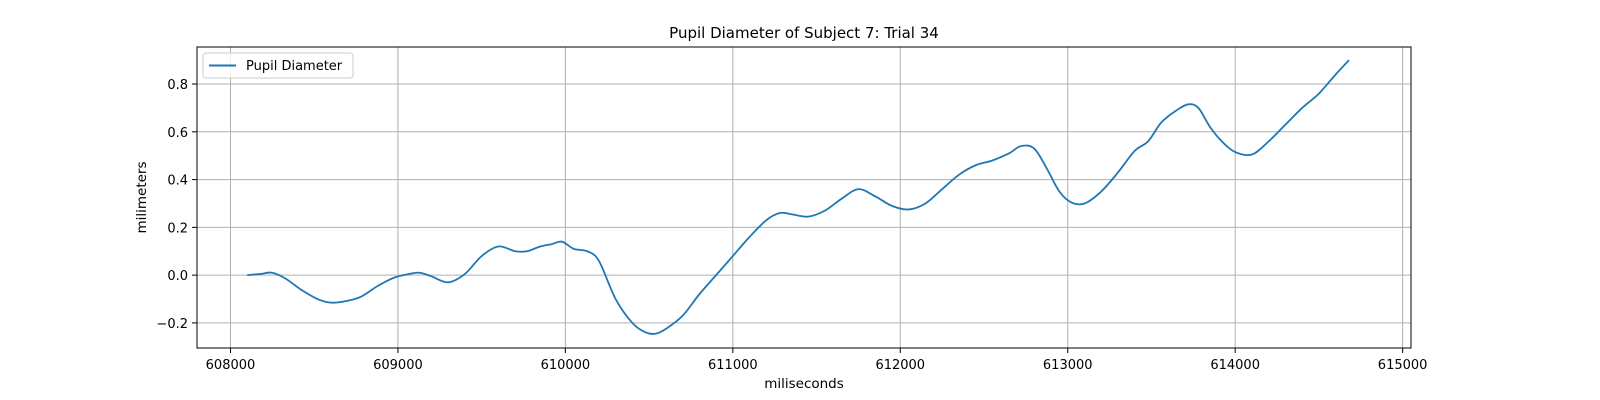 The width and height of the screenshot is (1600, 400). Describe the element at coordinates (1235, 365) in the screenshot. I see `x-tick-label: 614000` at that location.